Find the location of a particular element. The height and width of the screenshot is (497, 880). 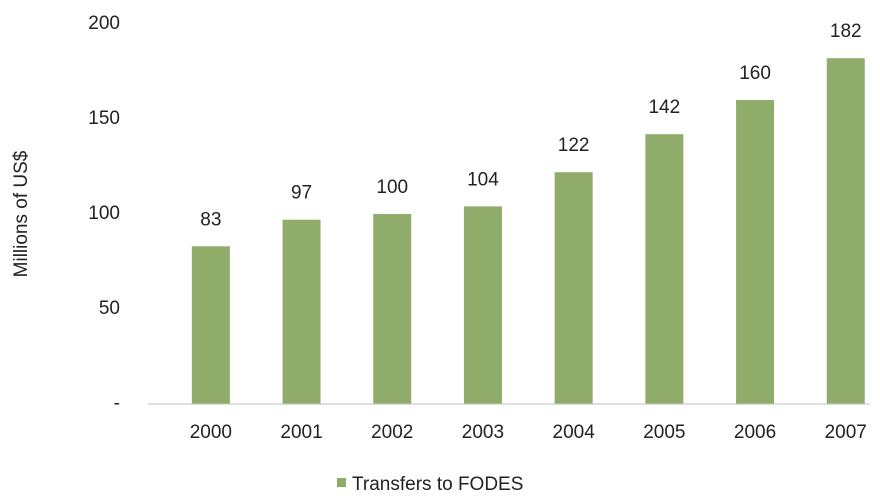

y-tick-label: 150 is located at coordinates (104, 118).